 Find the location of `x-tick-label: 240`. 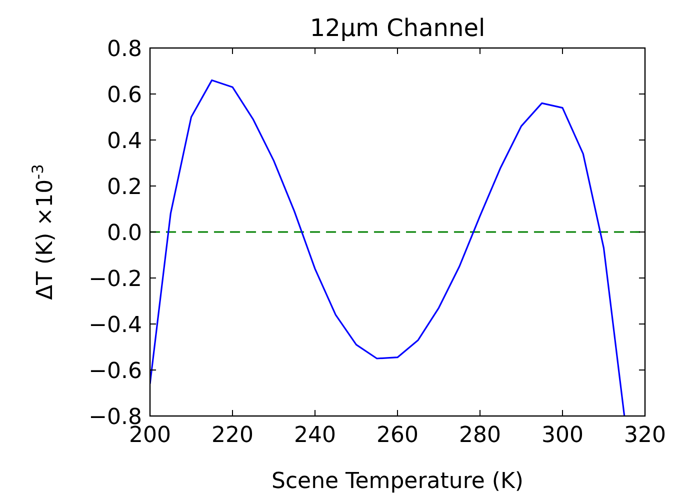

x-tick-label: 240 is located at coordinates (315, 435).